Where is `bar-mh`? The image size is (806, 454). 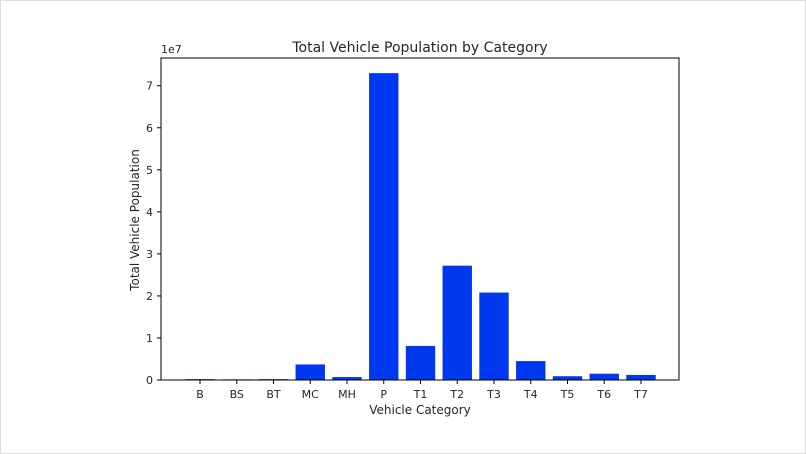 bar-mh is located at coordinates (347, 378).